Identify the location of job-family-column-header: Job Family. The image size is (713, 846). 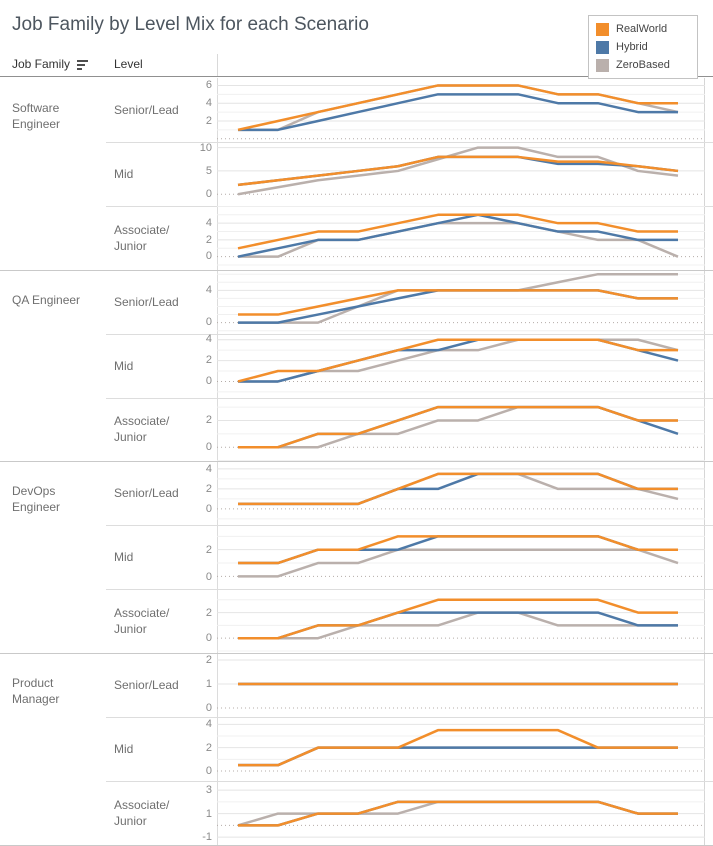
(50, 64).